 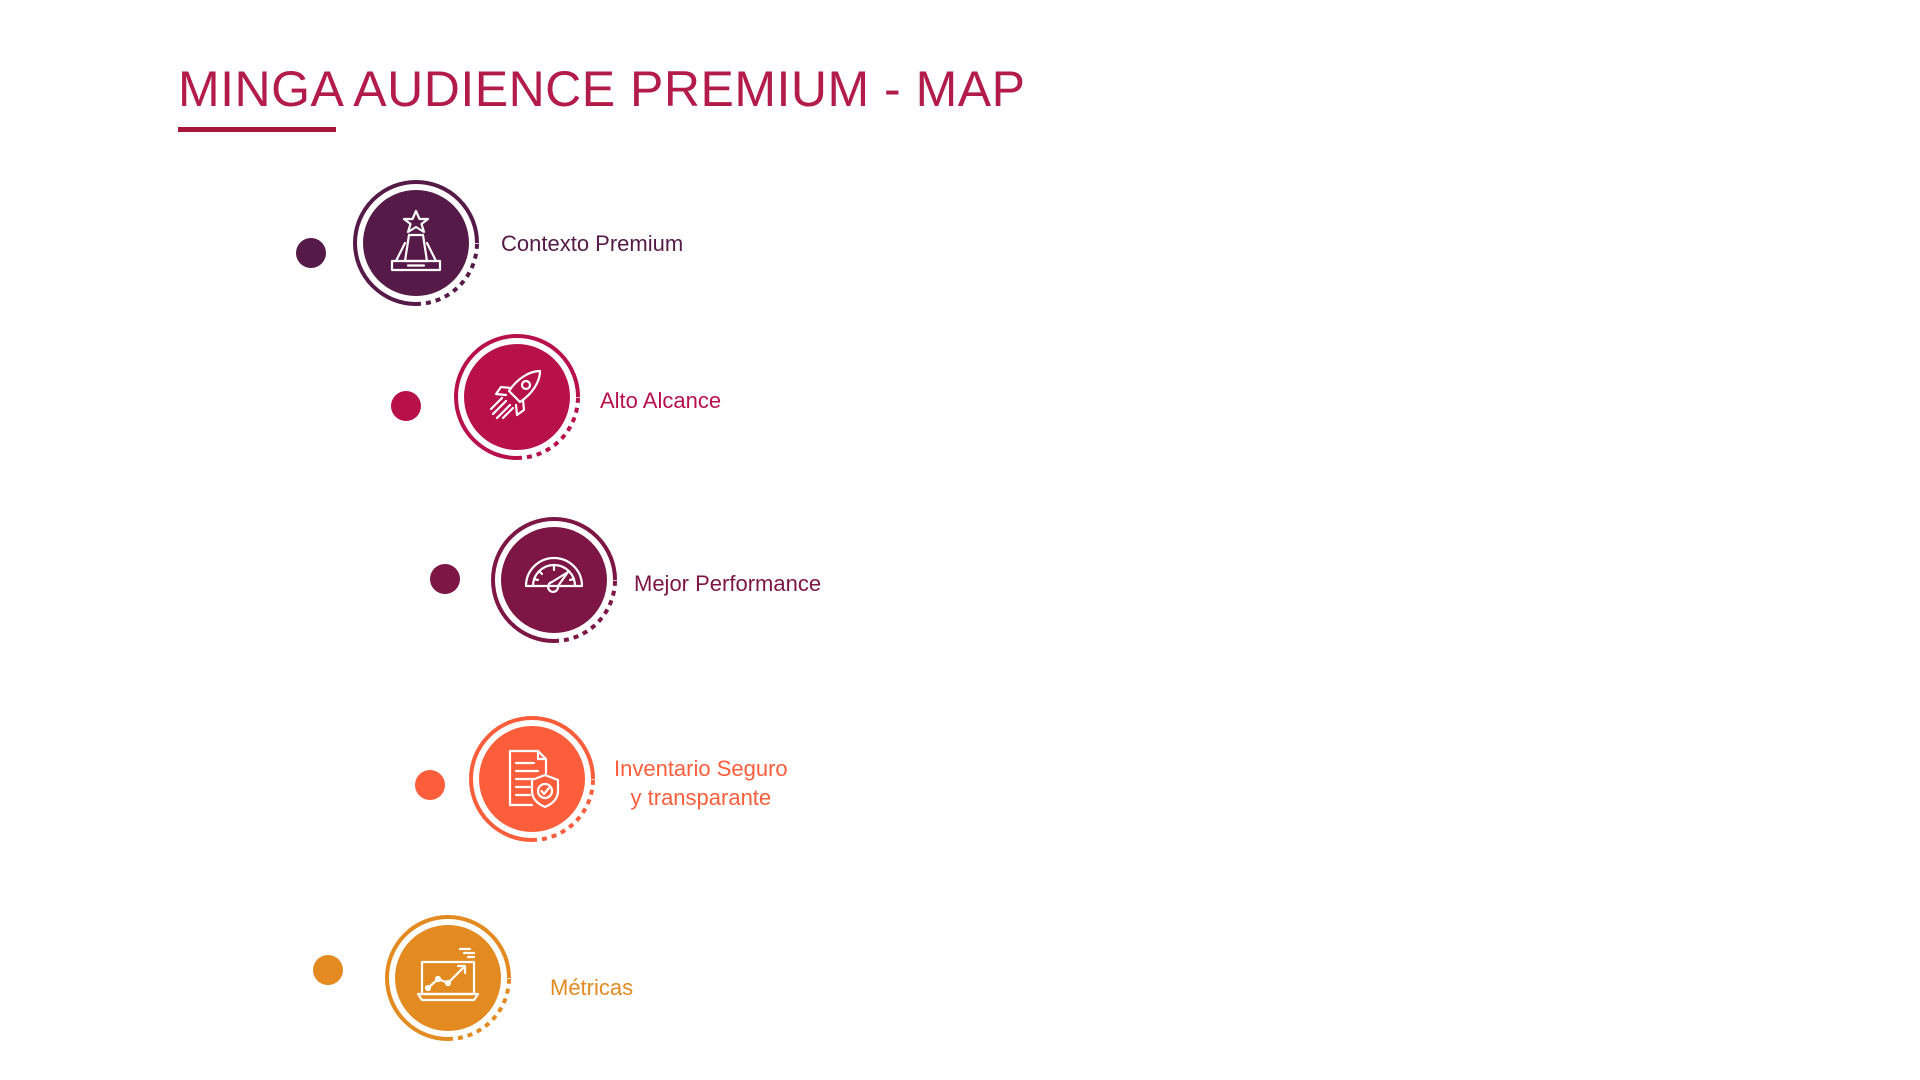 I want to click on rocket-icon, so click(x=515, y=394).